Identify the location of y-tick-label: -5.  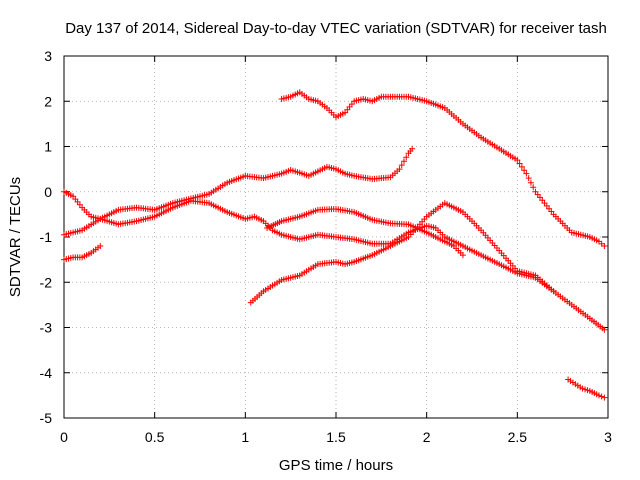
(46, 418).